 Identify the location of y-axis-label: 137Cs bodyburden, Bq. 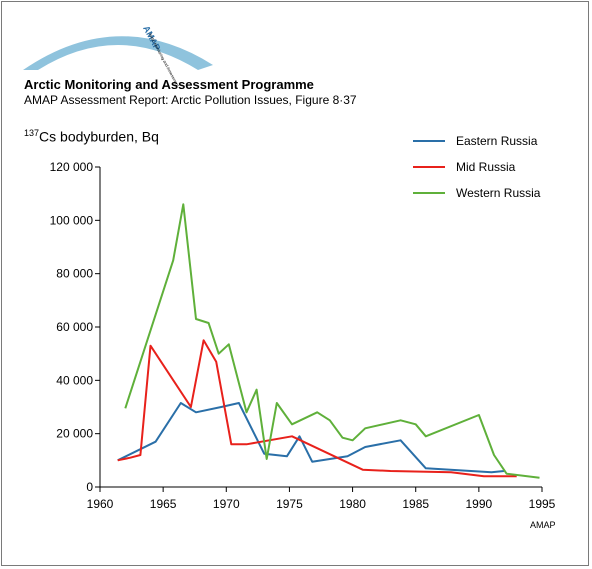
(91, 136).